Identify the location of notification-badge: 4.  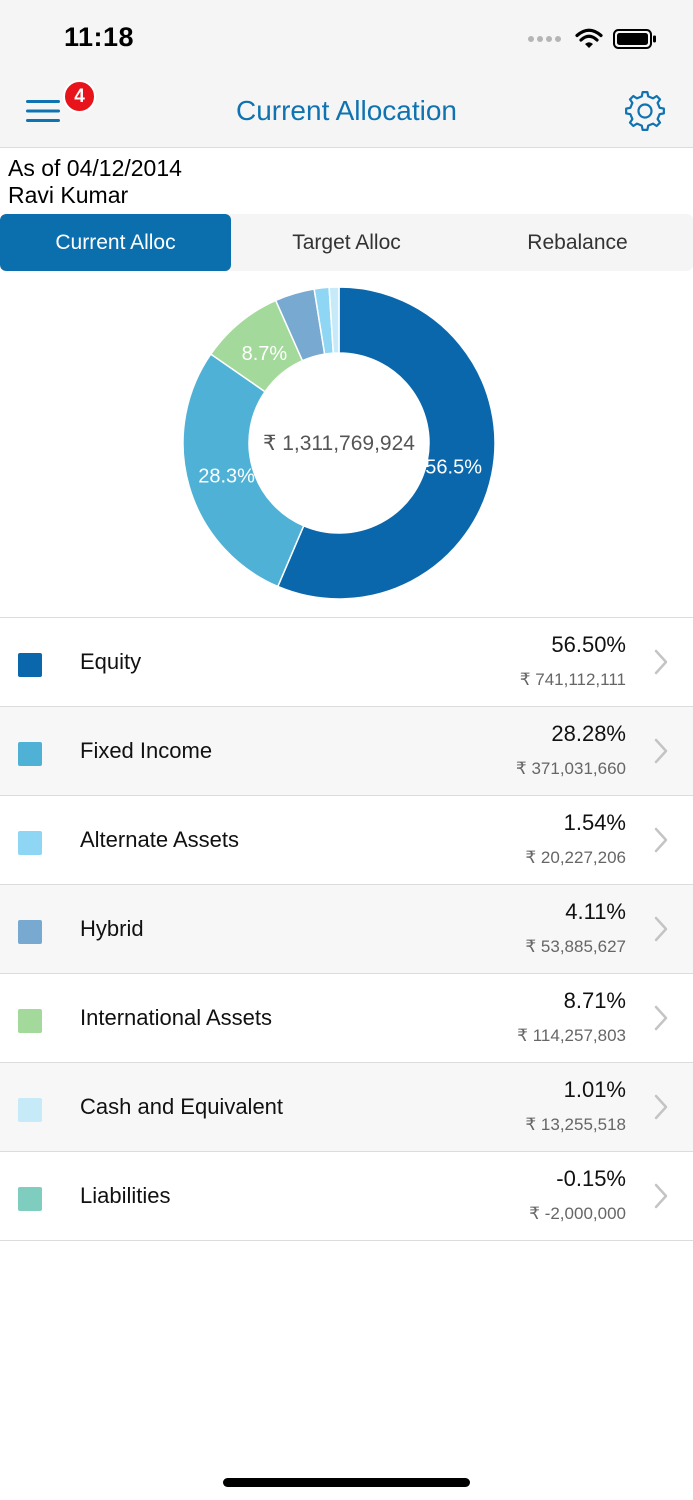
(79, 96).